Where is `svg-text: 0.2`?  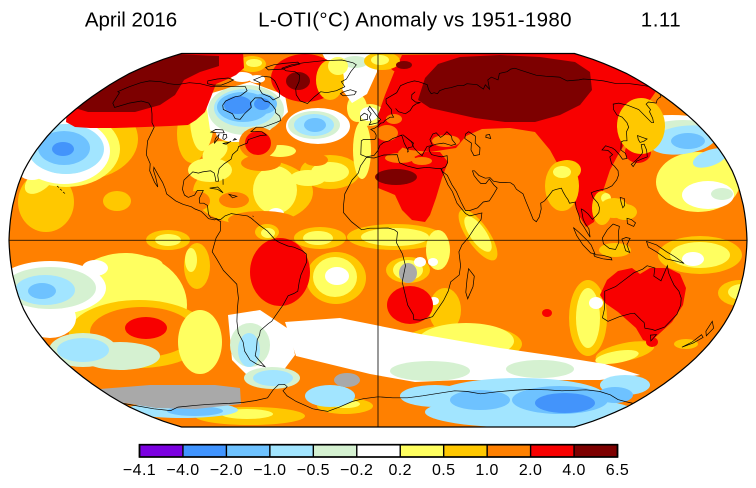
svg-text: 0.2 is located at coordinates (400, 470).